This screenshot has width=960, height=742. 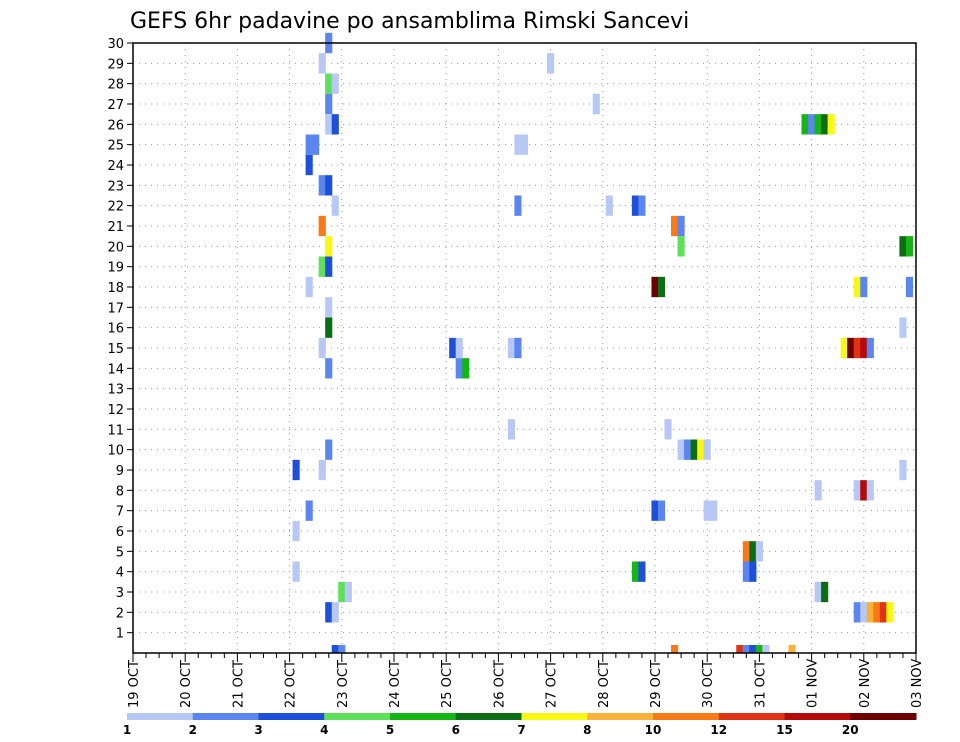 I want to click on y-tick-label: 22, so click(x=115, y=207).